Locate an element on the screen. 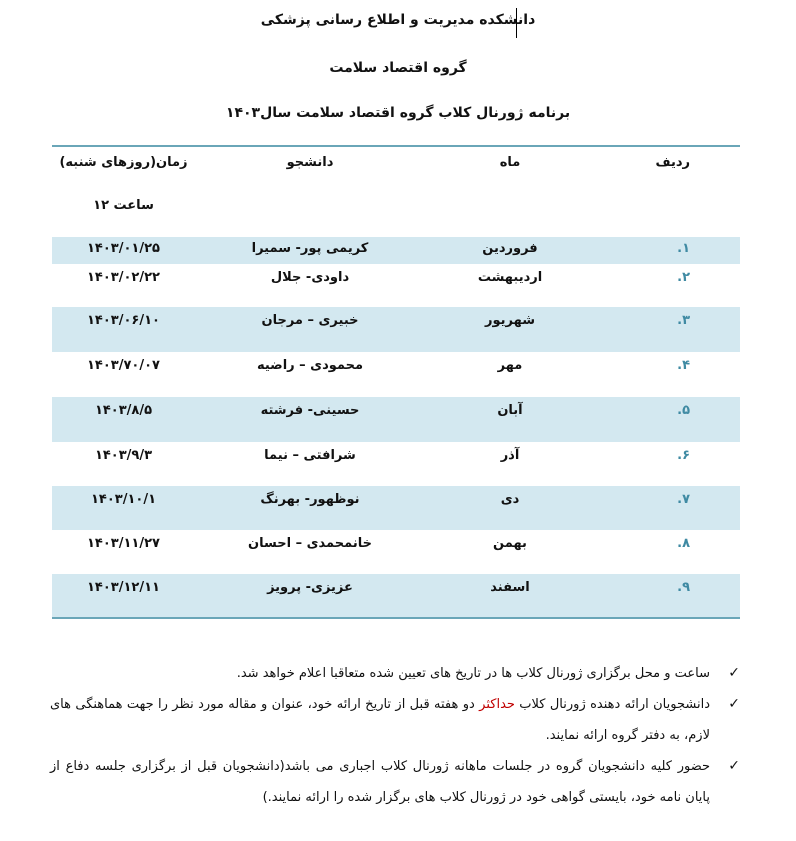  row-month: دی is located at coordinates (510, 508).